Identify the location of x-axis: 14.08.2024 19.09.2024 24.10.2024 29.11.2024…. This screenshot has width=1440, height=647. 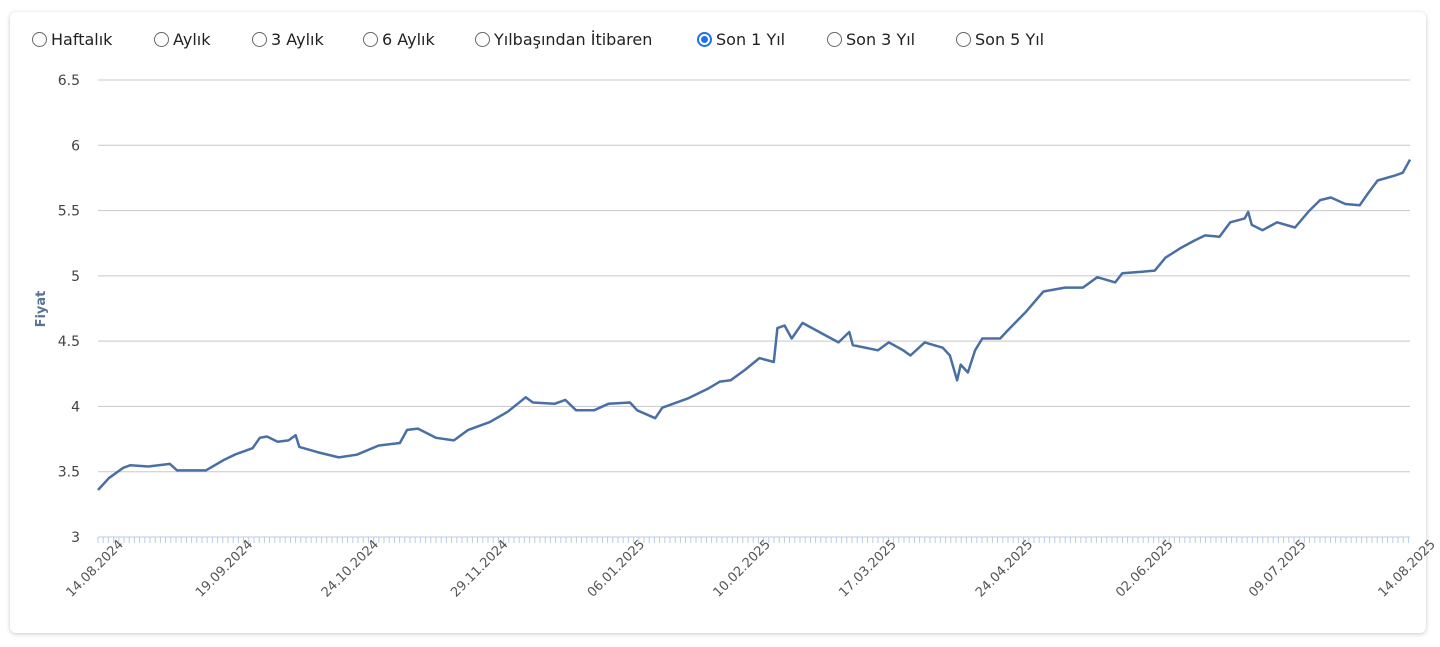
(751, 568).